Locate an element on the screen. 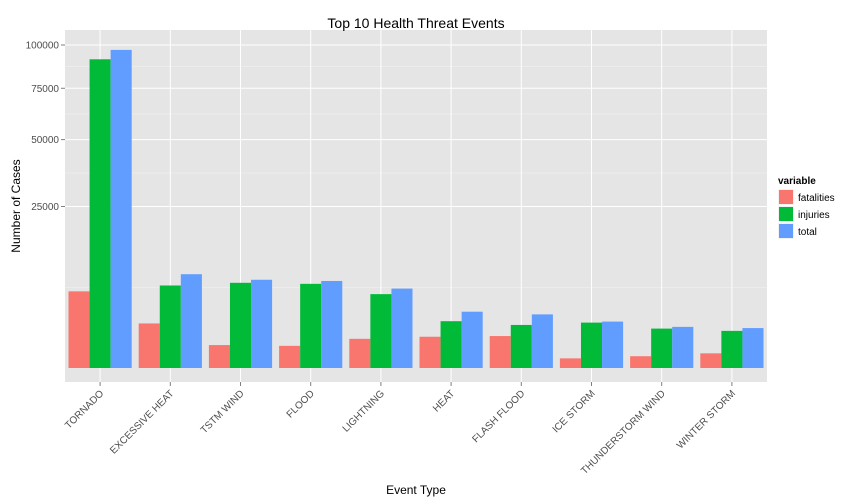 This screenshot has height=504, width=864. y-axis-title: Number of Cases is located at coordinates (16, 205).